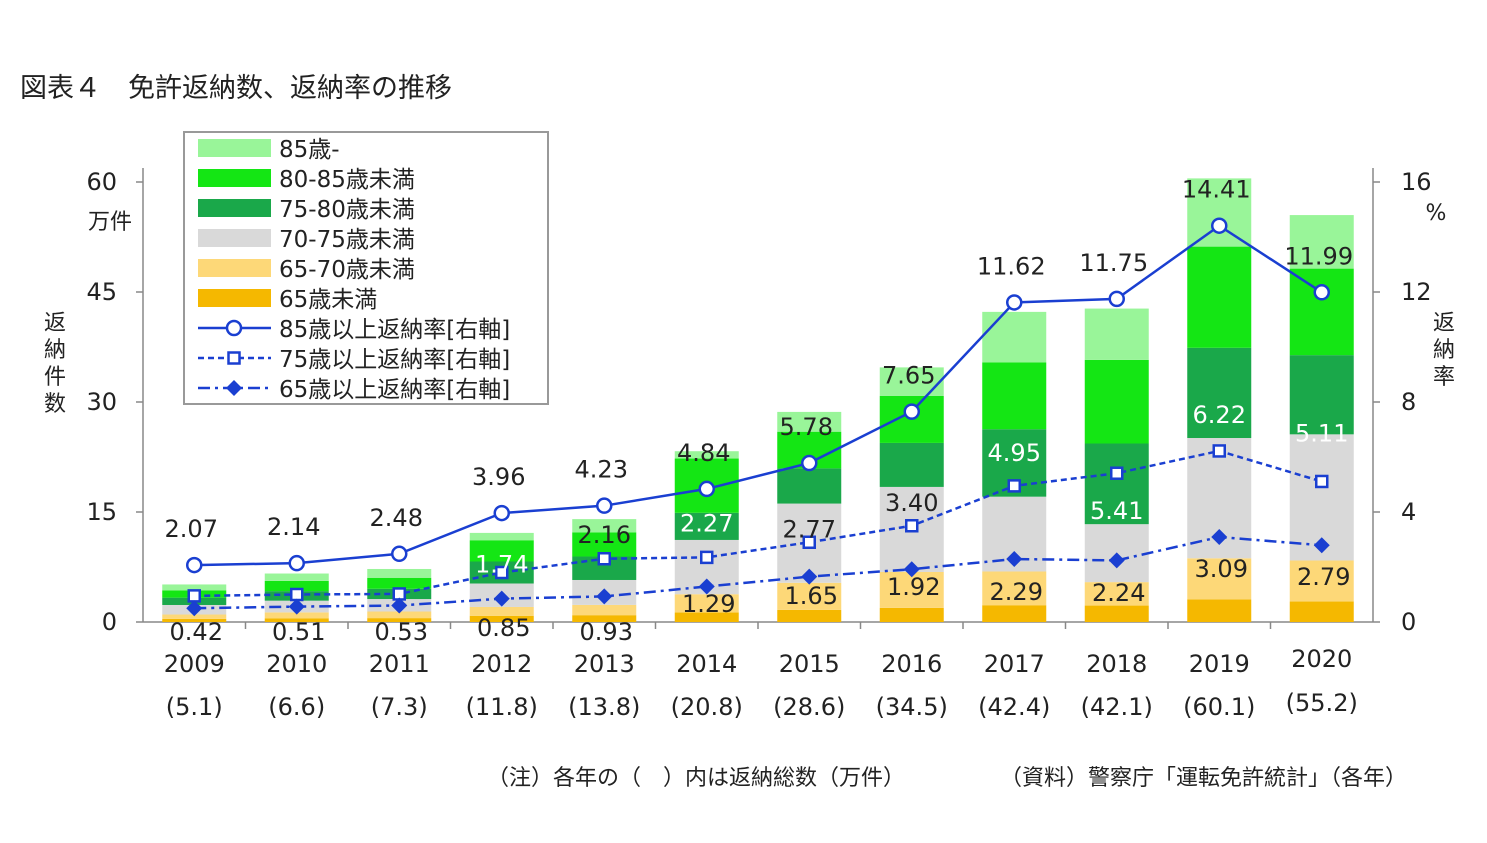 Image resolution: width=1487 pixels, height=843 pixels. Describe the element at coordinates (1436, 213) in the screenshot. I see `right-axis-unit: %` at that location.